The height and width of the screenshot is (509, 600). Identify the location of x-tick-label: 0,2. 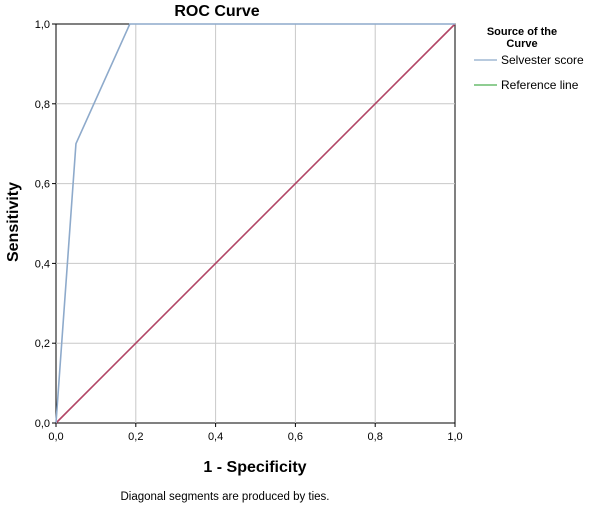
(135, 437).